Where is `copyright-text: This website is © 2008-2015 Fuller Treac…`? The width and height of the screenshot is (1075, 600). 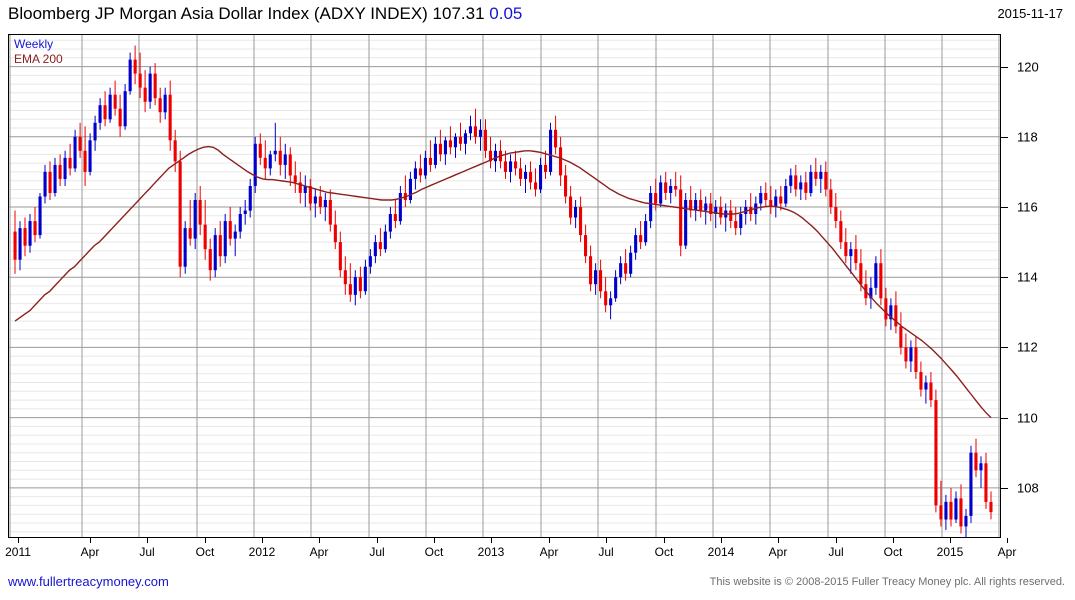 copyright-text: This website is © 2008-2015 Fuller Treac… is located at coordinates (887, 582).